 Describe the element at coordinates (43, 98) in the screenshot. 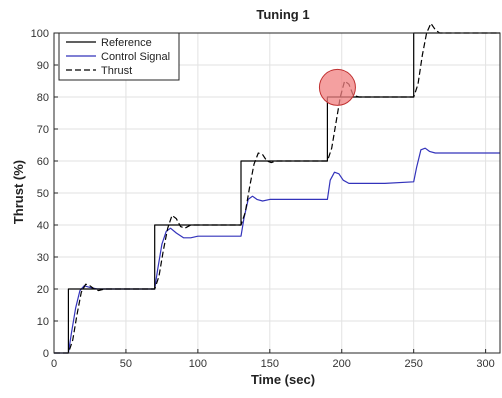

I see `y-tick-label: 80` at that location.